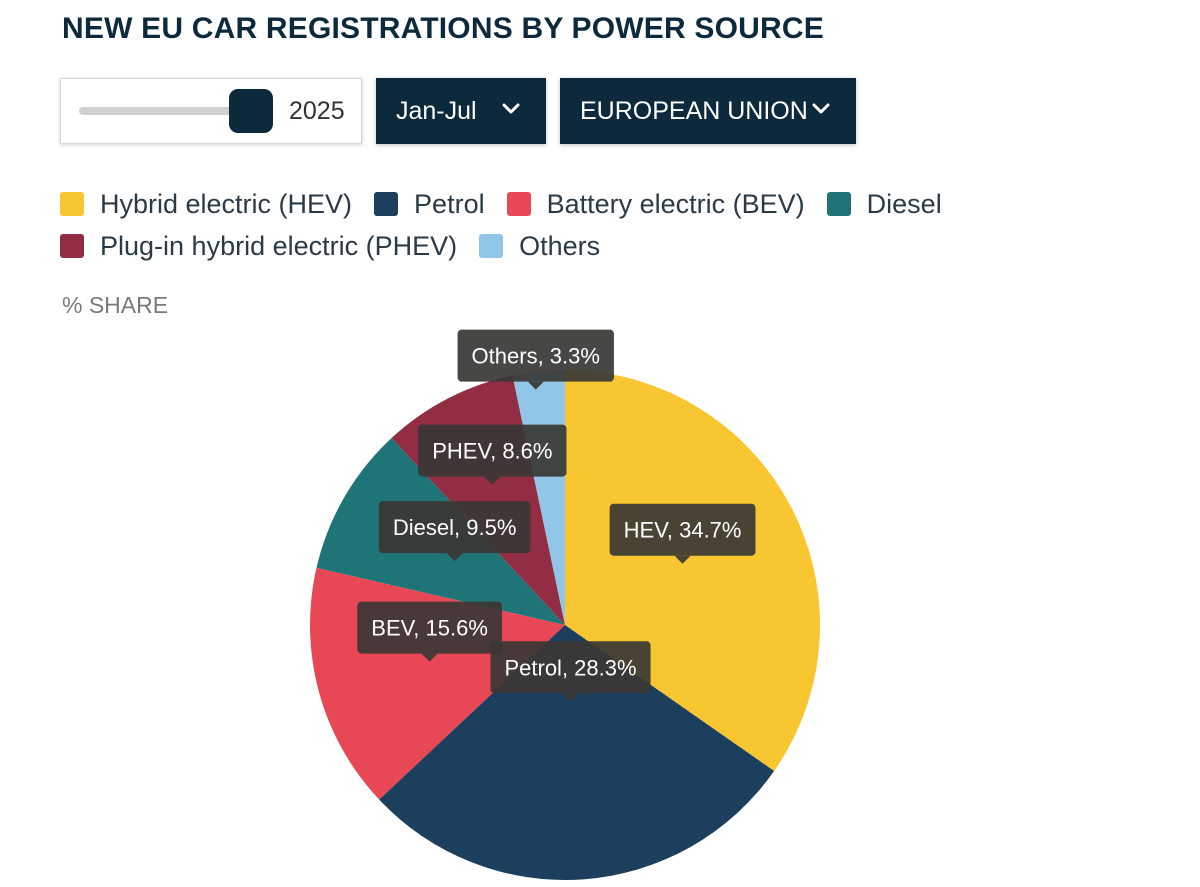  What do you see at coordinates (694, 110) in the screenshot?
I see `region-dropdown-label: EUROPEAN UNION` at bounding box center [694, 110].